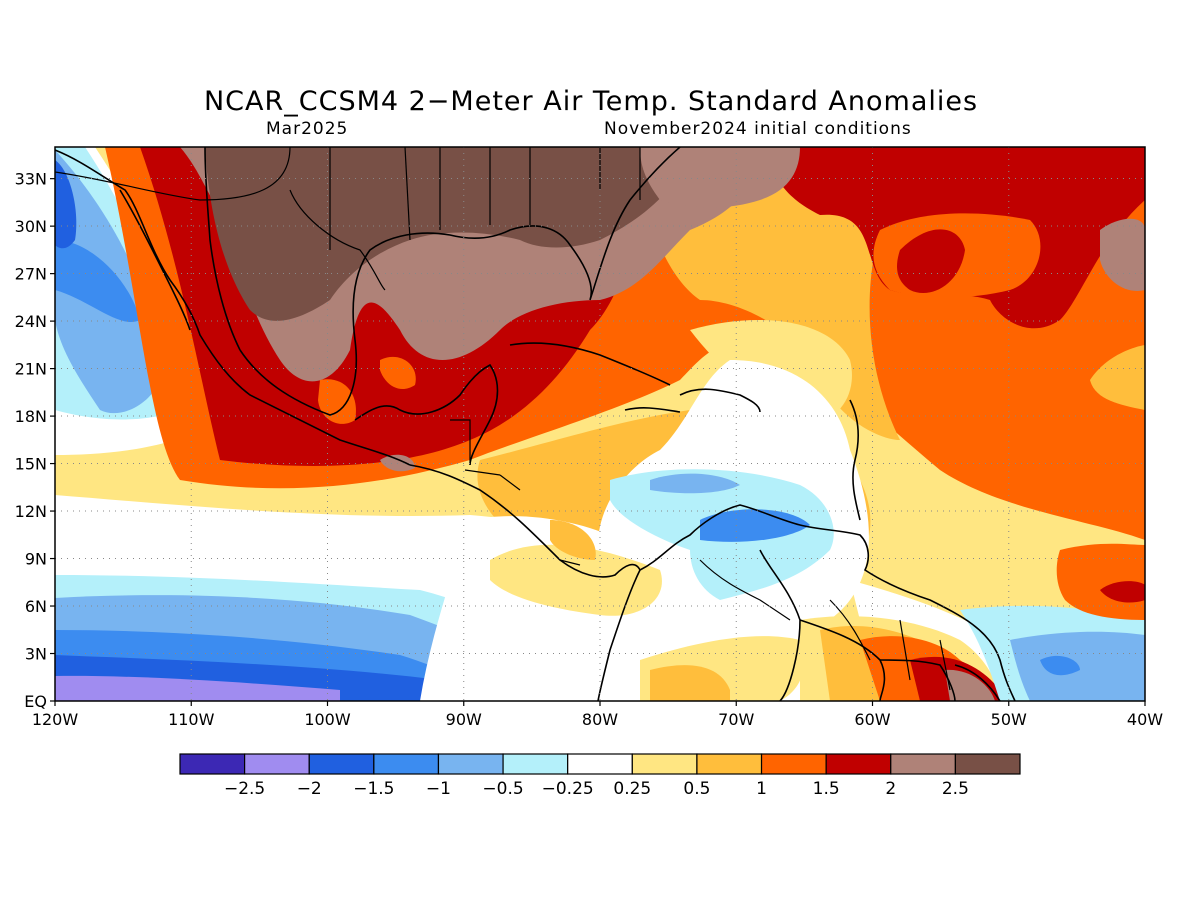 The width and height of the screenshot is (1200, 900). Describe the element at coordinates (31, 369) in the screenshot. I see `lat-tick-label: 21N` at that location.